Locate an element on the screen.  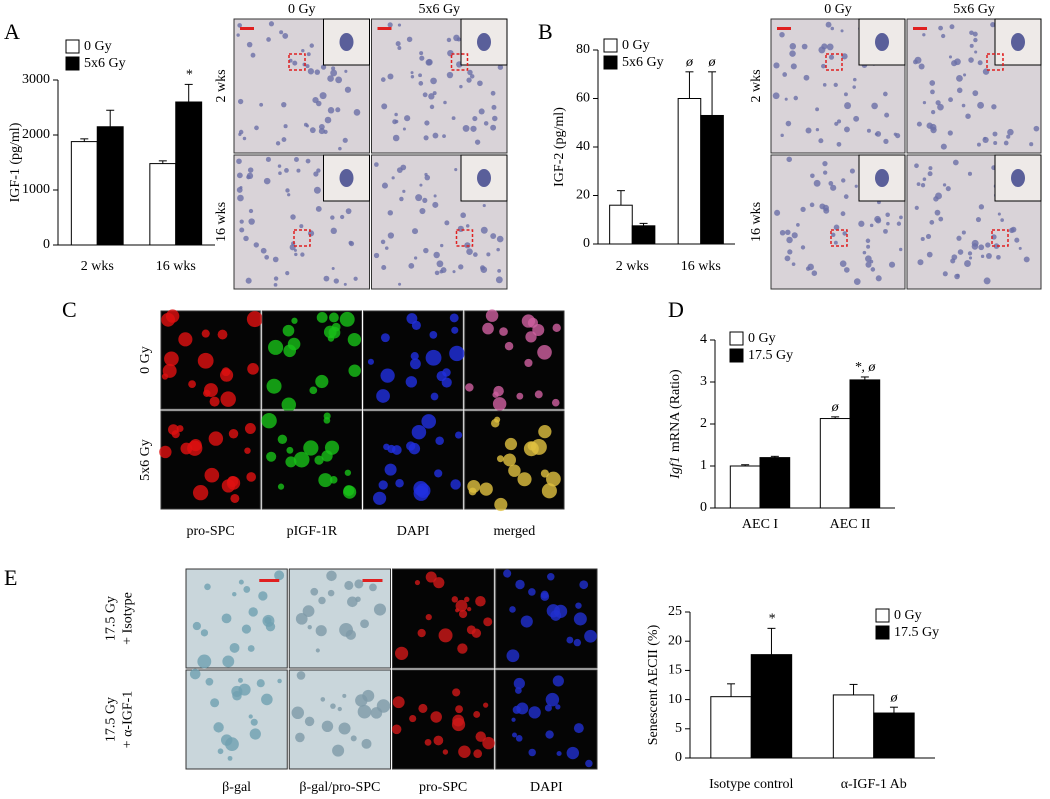
scale-bar is located at coordinates (372, 580).